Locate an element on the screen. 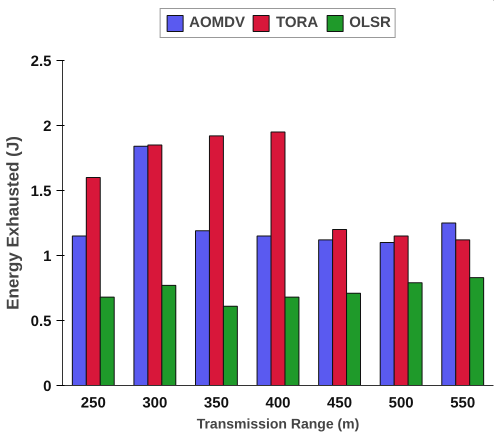  y-tick-label: 0 is located at coordinates (47, 386).